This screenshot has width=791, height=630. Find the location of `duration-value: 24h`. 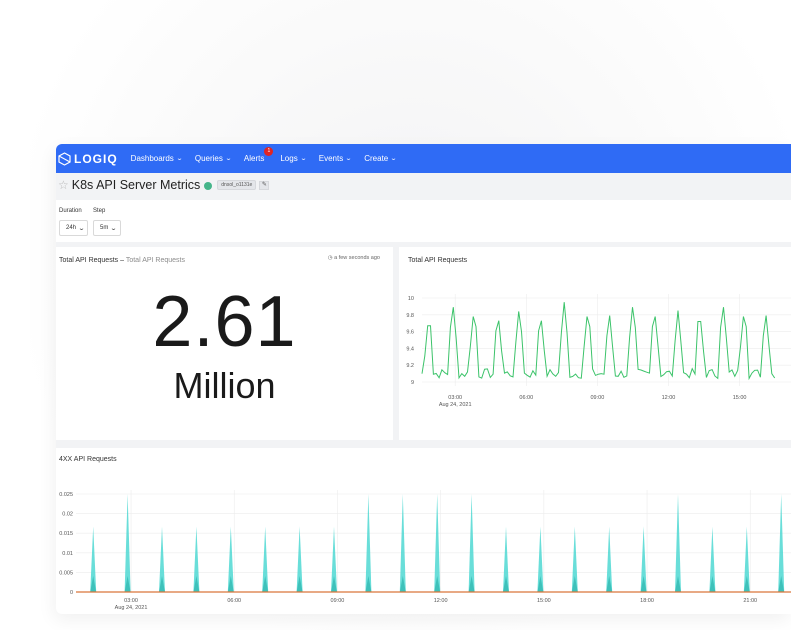

duration-value: 24h is located at coordinates (71, 228).